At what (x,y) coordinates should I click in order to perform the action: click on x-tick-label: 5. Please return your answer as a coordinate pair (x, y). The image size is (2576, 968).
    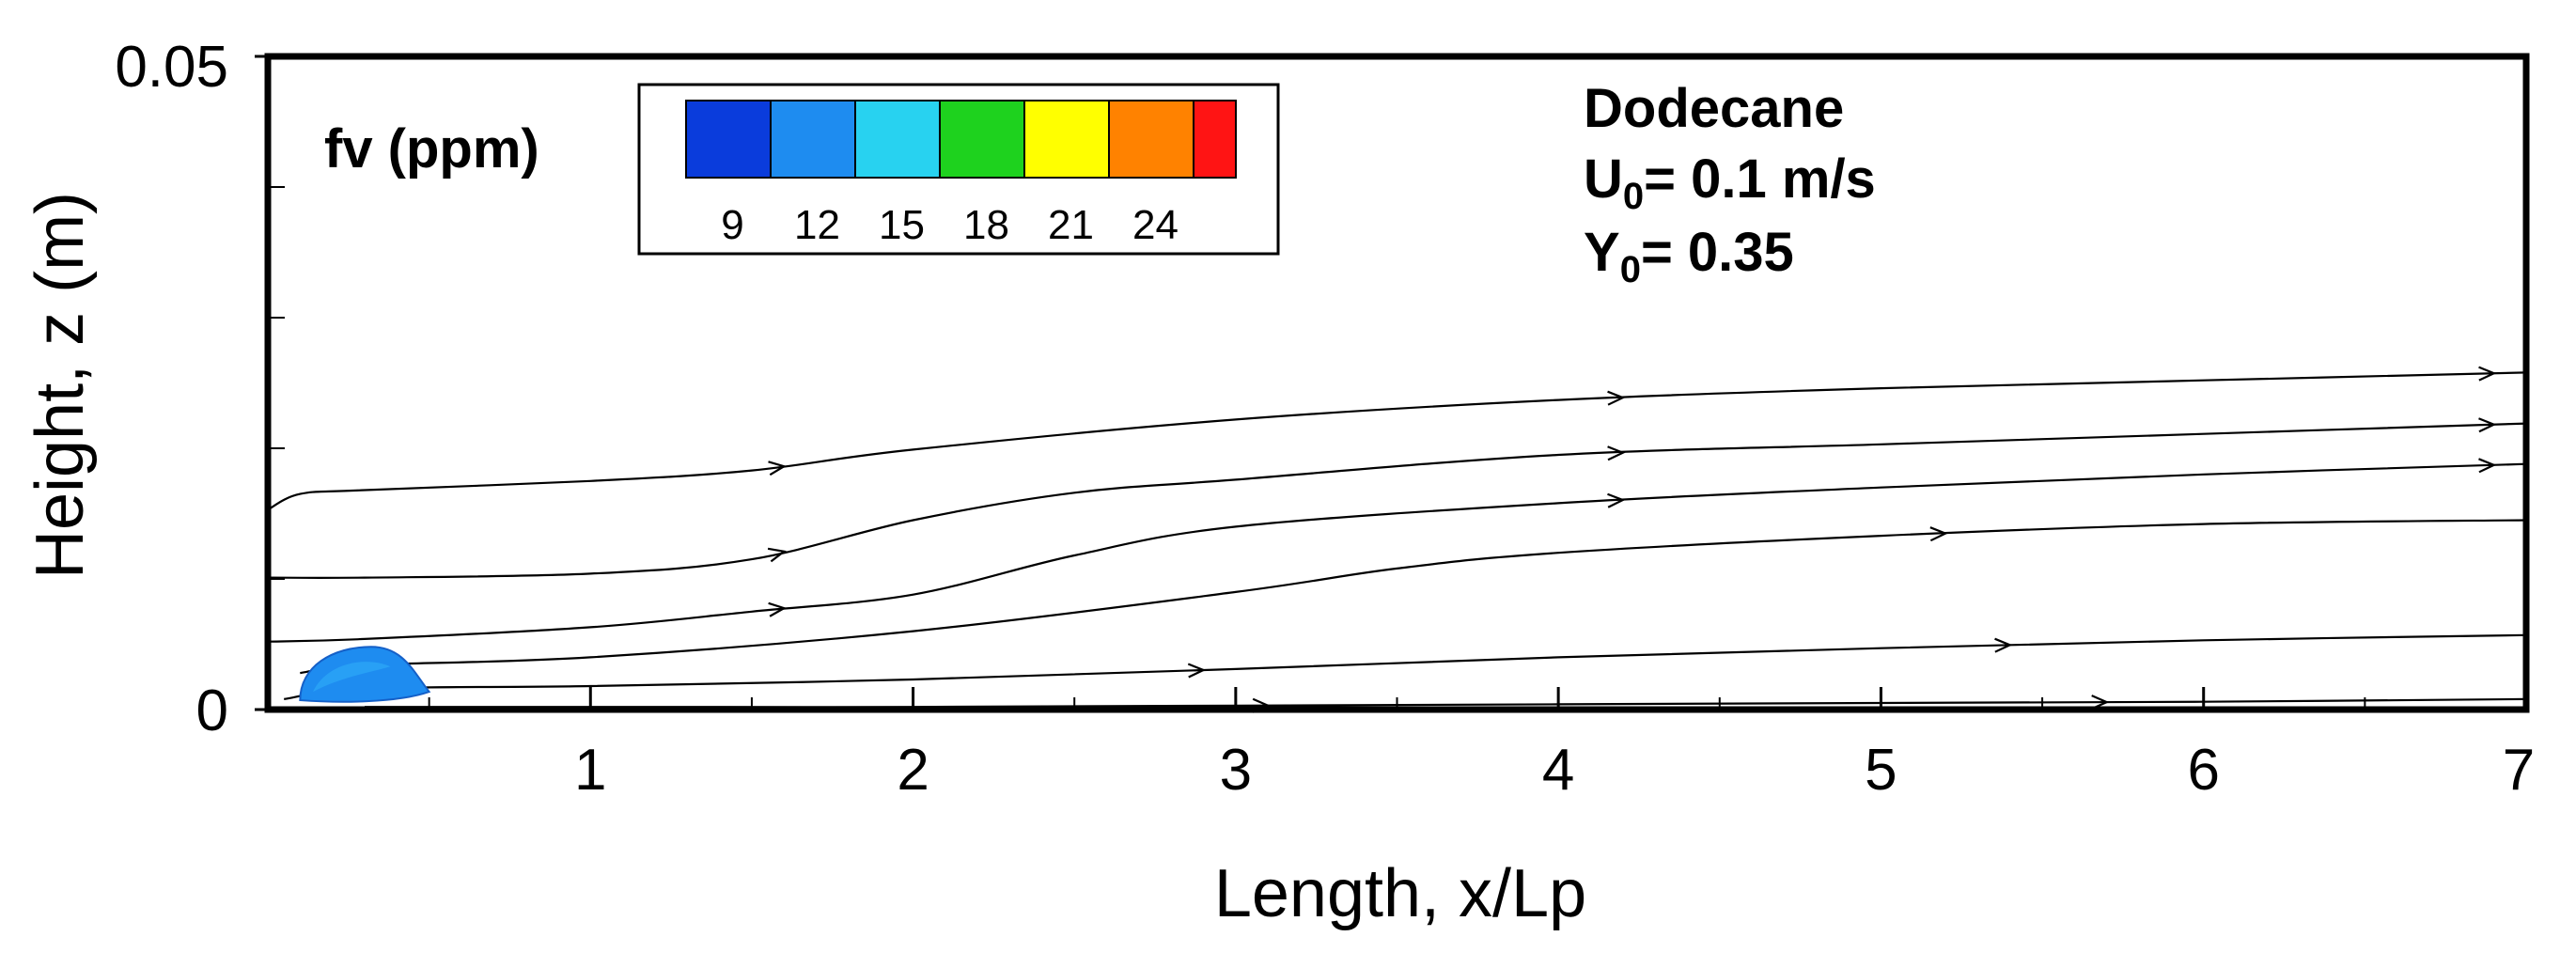
    Looking at the image, I should click on (1881, 771).